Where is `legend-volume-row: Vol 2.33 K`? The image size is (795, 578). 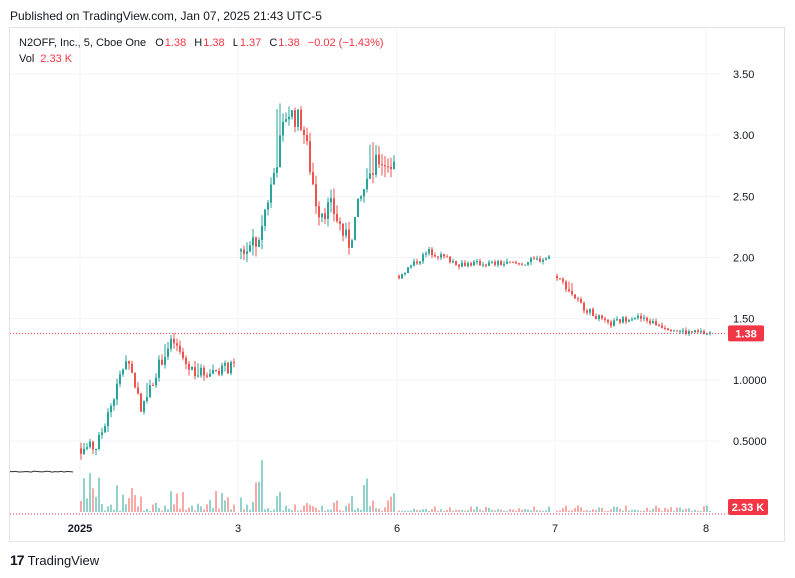 legend-volume-row: Vol 2.33 K is located at coordinates (204, 59).